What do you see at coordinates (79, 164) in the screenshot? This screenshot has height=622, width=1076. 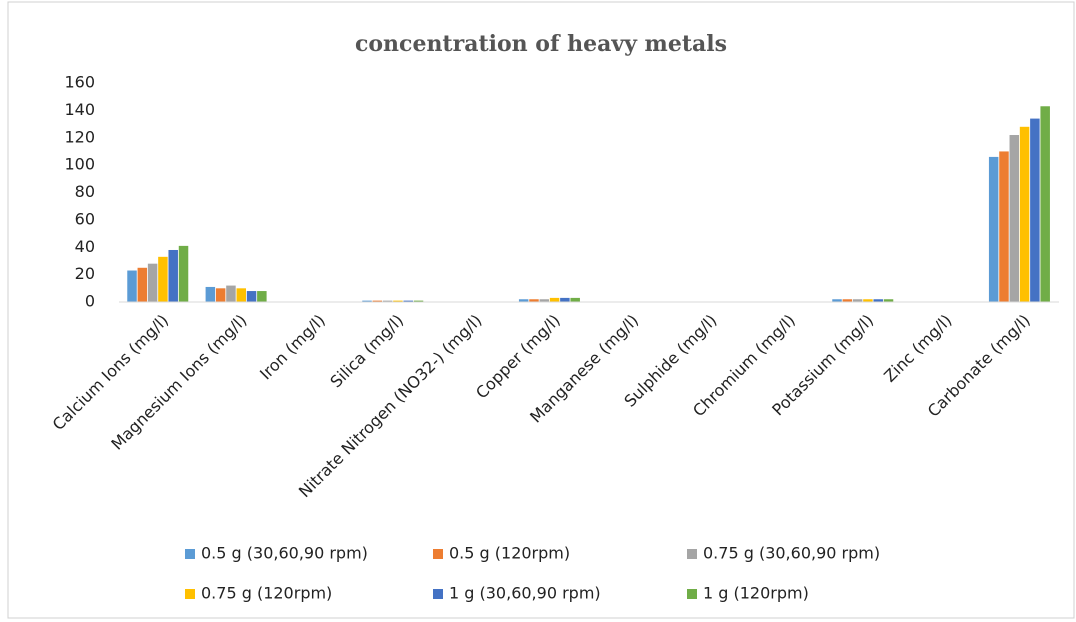 I see `y-tick-label: 100` at bounding box center [79, 164].